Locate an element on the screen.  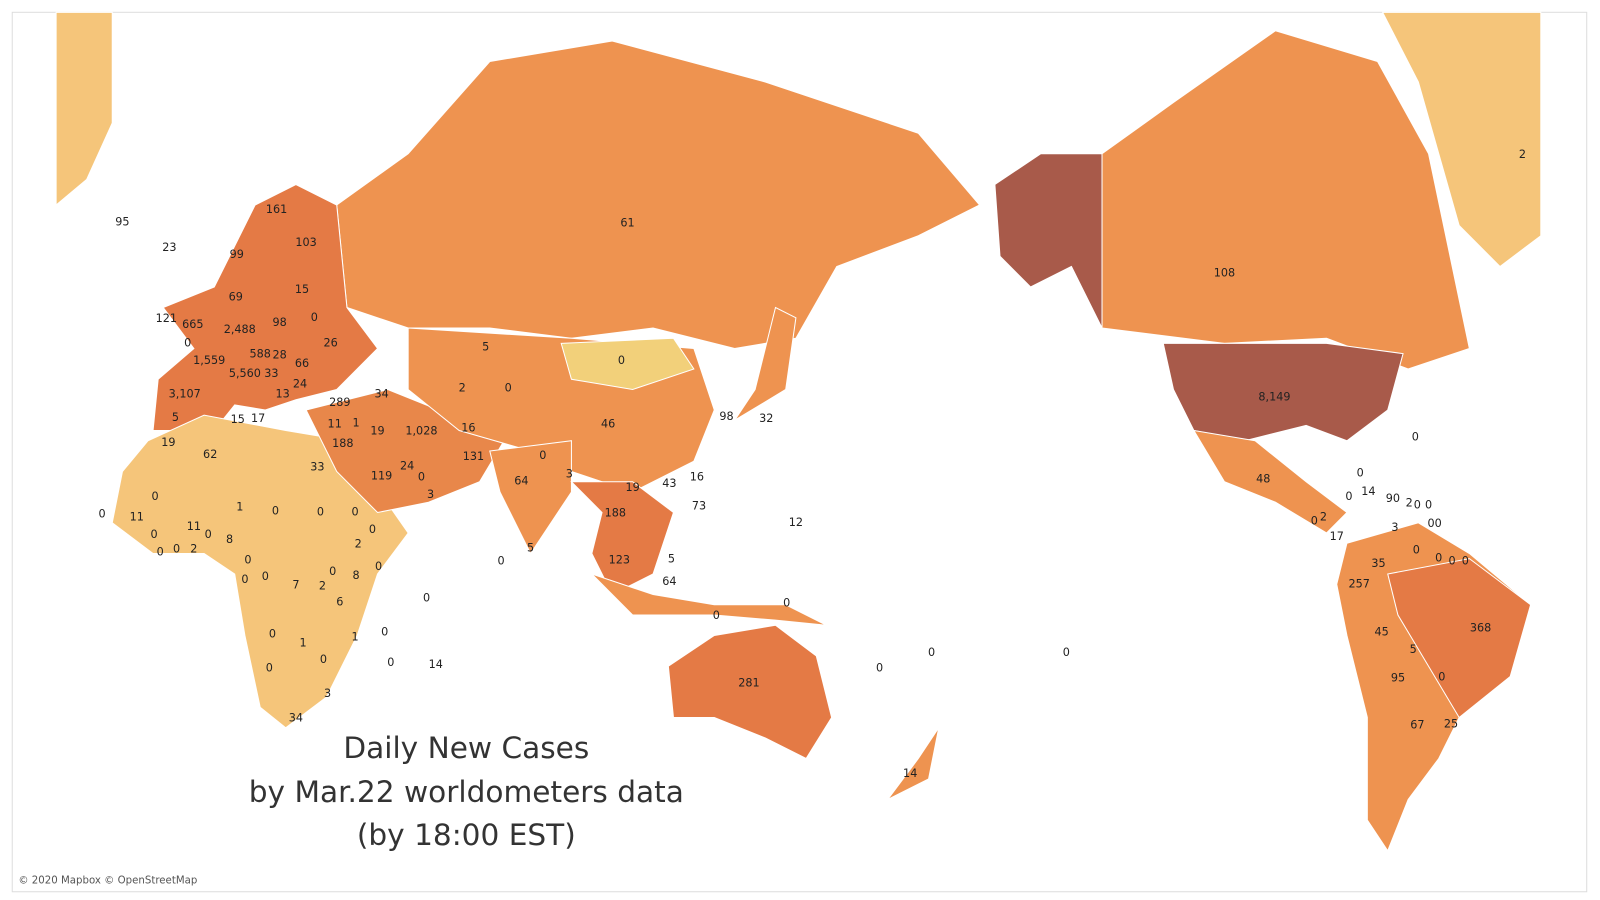
country-label: 32 is located at coordinates (766, 418).